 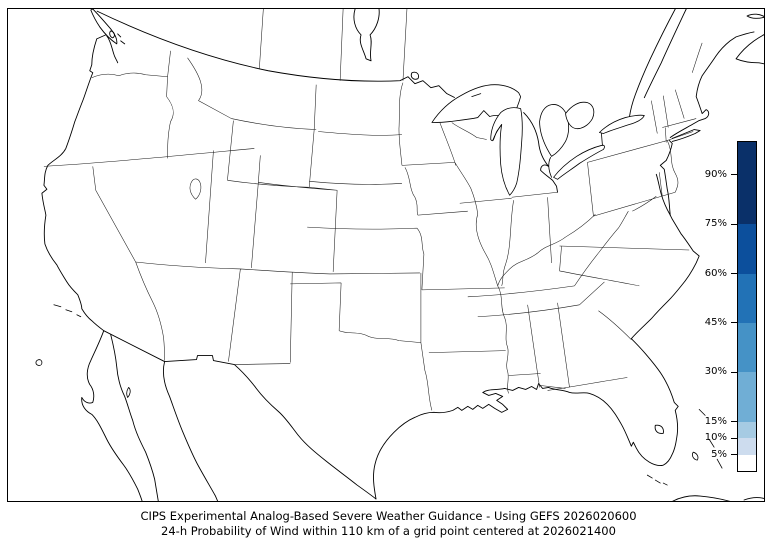 I want to click on colorbar-tick-label: 45%, so click(x=715, y=322).